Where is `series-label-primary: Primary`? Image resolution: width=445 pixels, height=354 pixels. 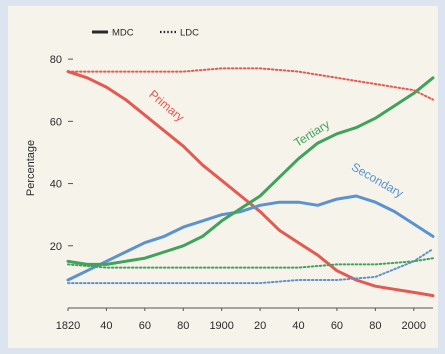
series-label-primary: Primary is located at coordinates (166, 105).